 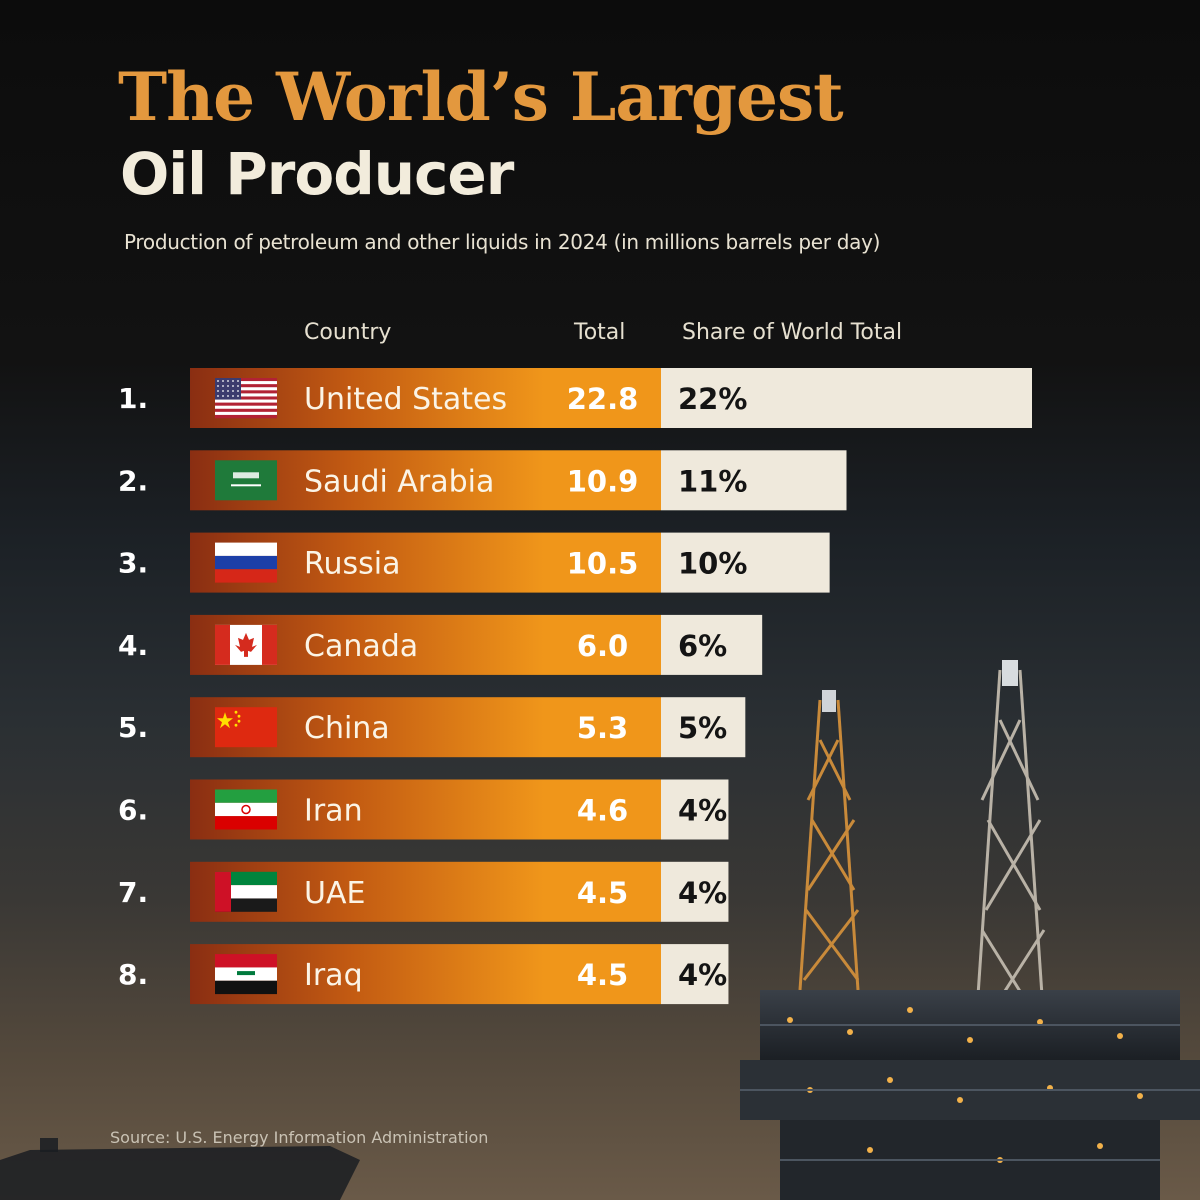 What do you see at coordinates (246, 891) in the screenshot?
I see `uae-flag-icon` at bounding box center [246, 891].